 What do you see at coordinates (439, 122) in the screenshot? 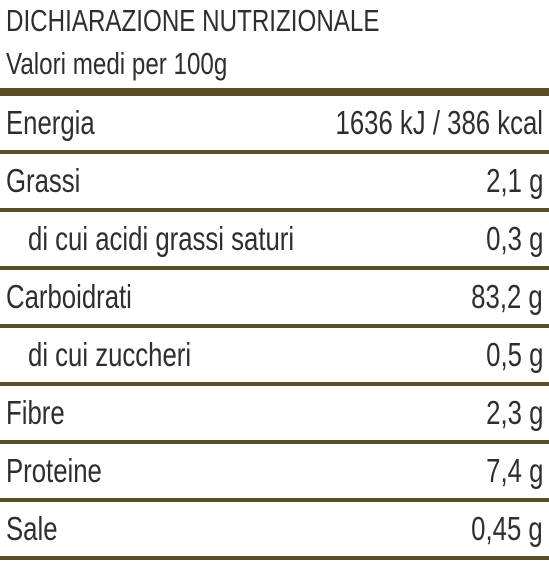
I see `nutrient-value-text: 1636 kJ / 386 kcal` at bounding box center [439, 122].